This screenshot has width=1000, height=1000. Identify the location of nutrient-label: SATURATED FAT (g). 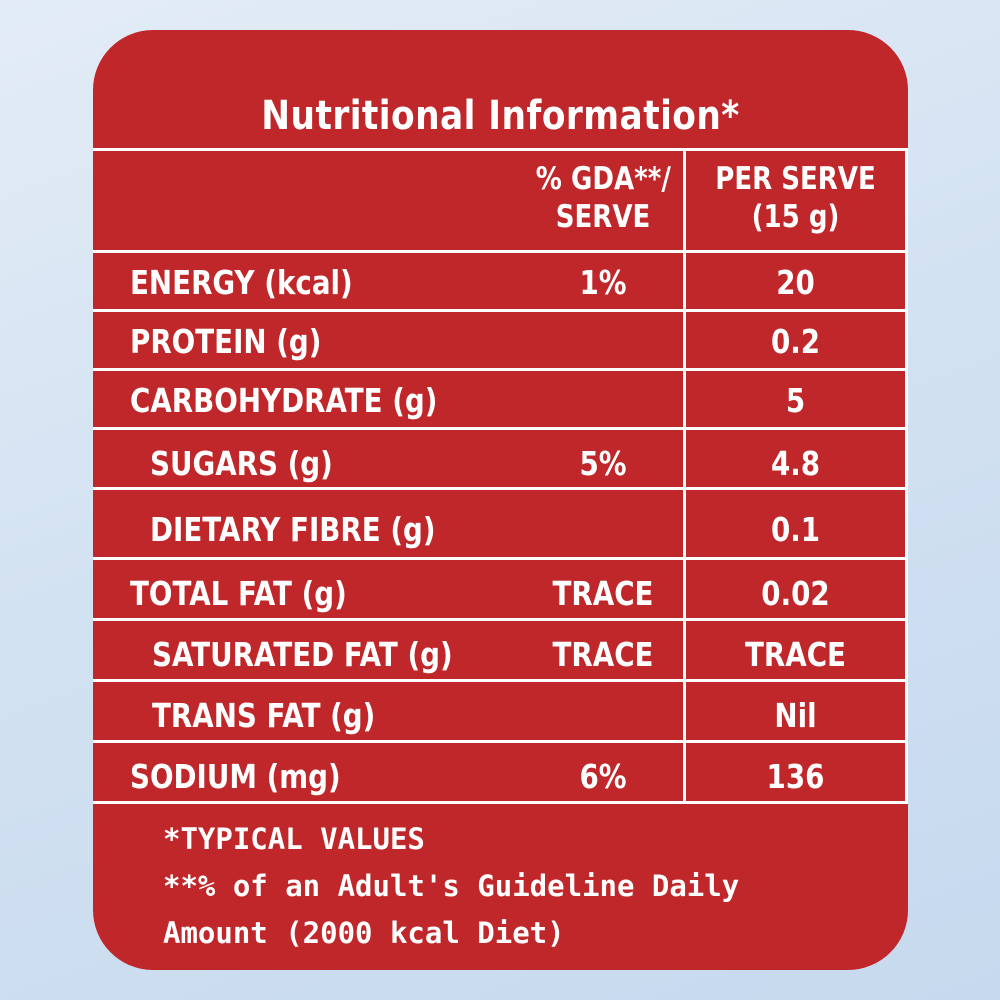
(302, 654).